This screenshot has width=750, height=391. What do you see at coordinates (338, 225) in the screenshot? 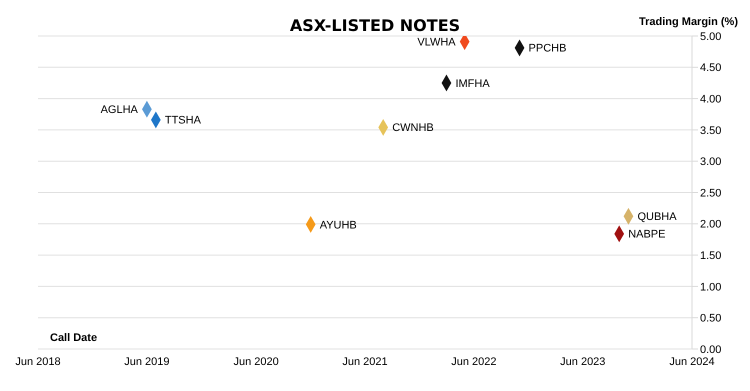
I see `series-label: AYUHB` at bounding box center [338, 225].